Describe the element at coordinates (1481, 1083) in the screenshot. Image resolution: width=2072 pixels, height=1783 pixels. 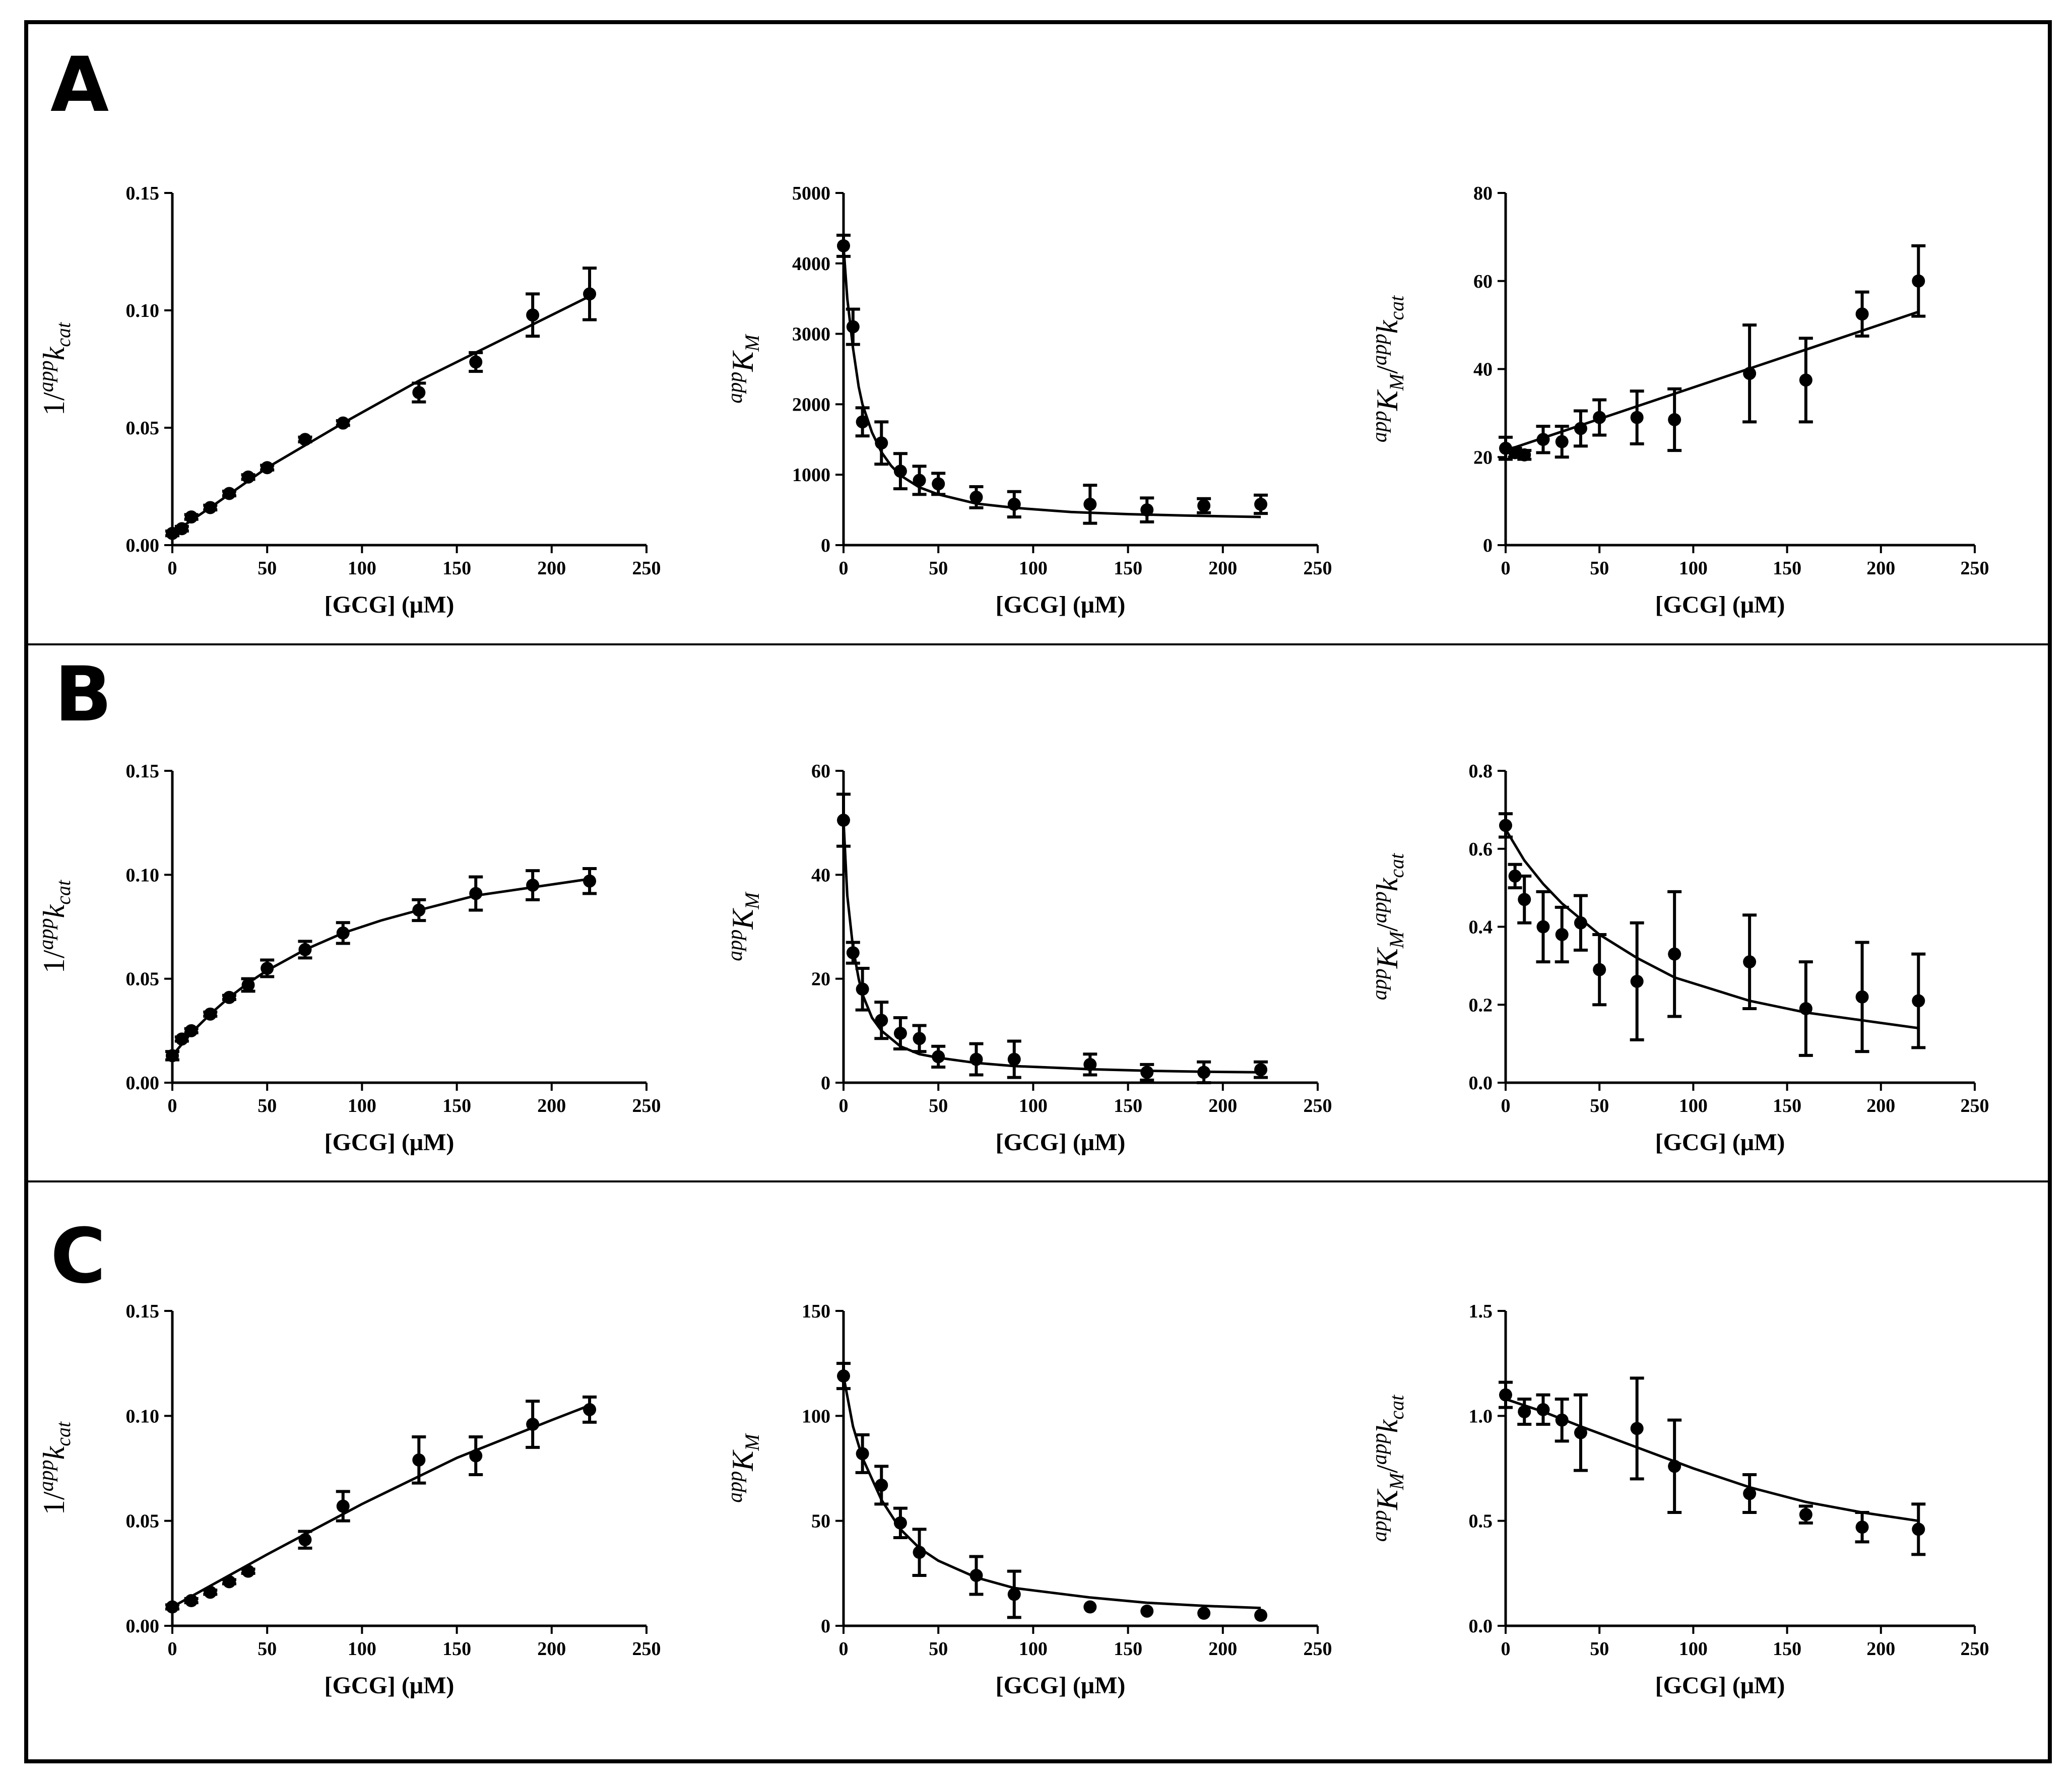
I see `y-tick-label: 0.0` at that location.